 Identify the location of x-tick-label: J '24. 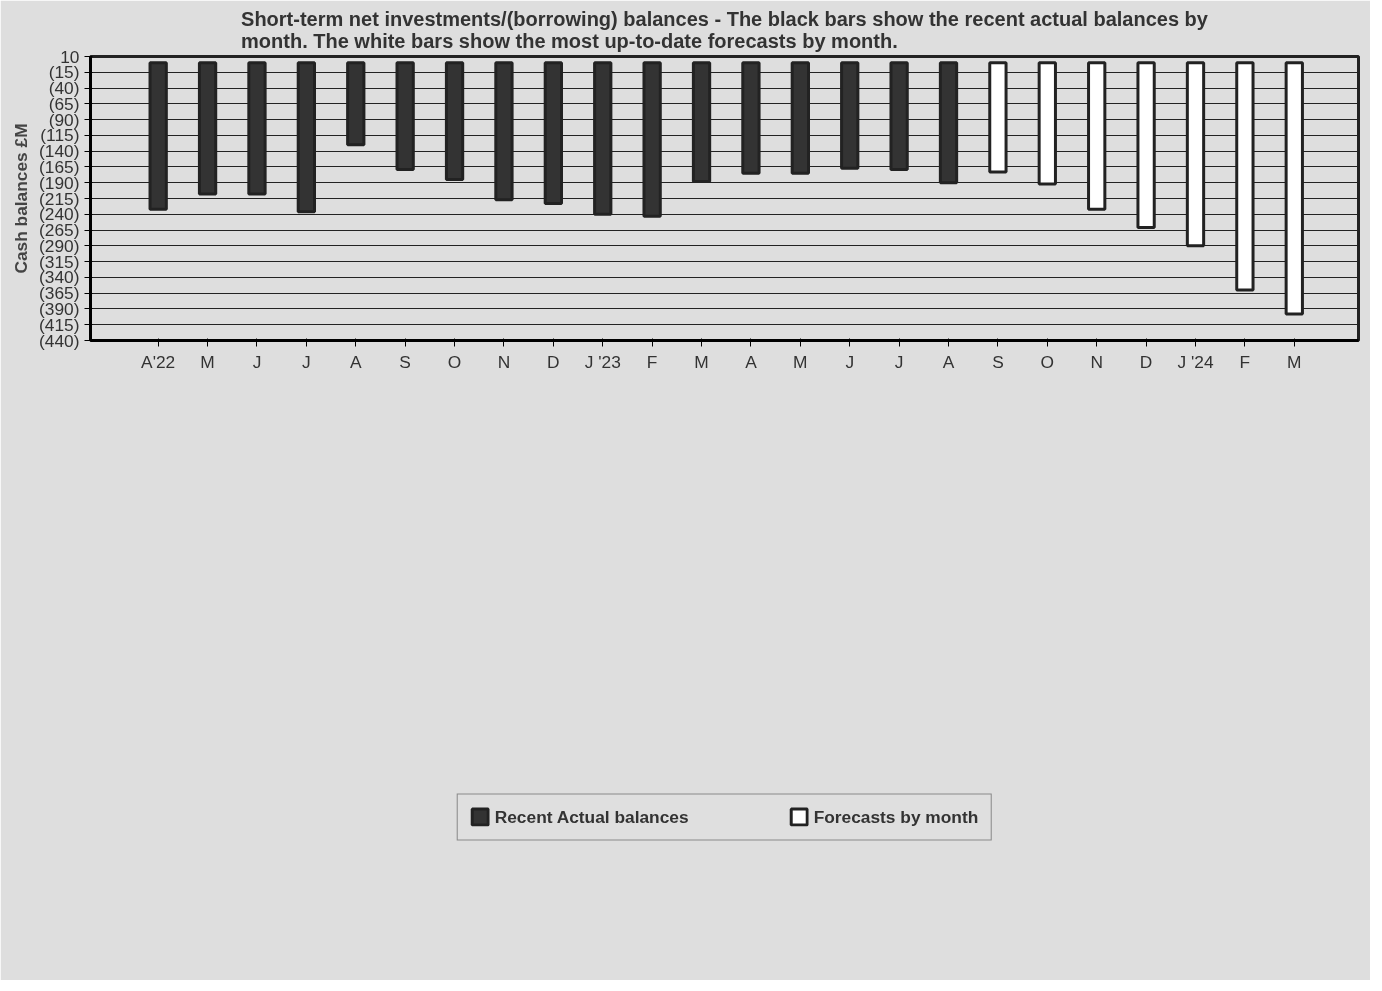
(1195, 361).